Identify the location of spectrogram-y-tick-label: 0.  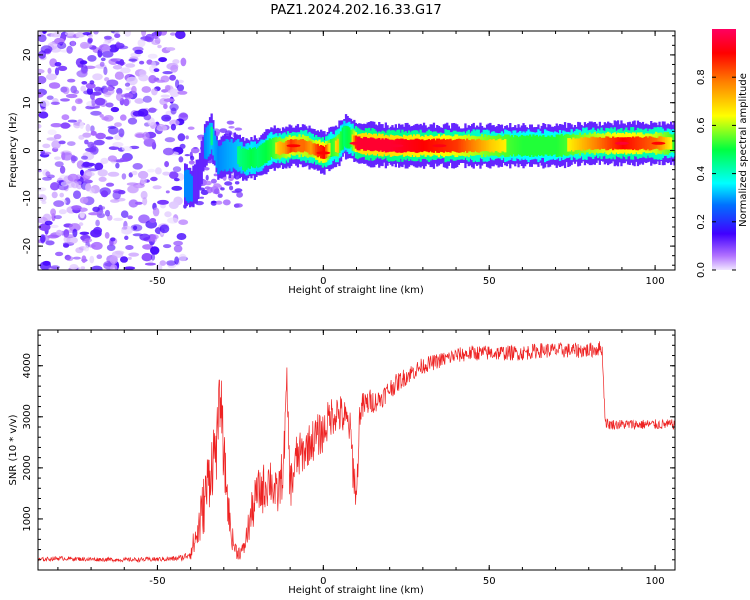
(27, 150).